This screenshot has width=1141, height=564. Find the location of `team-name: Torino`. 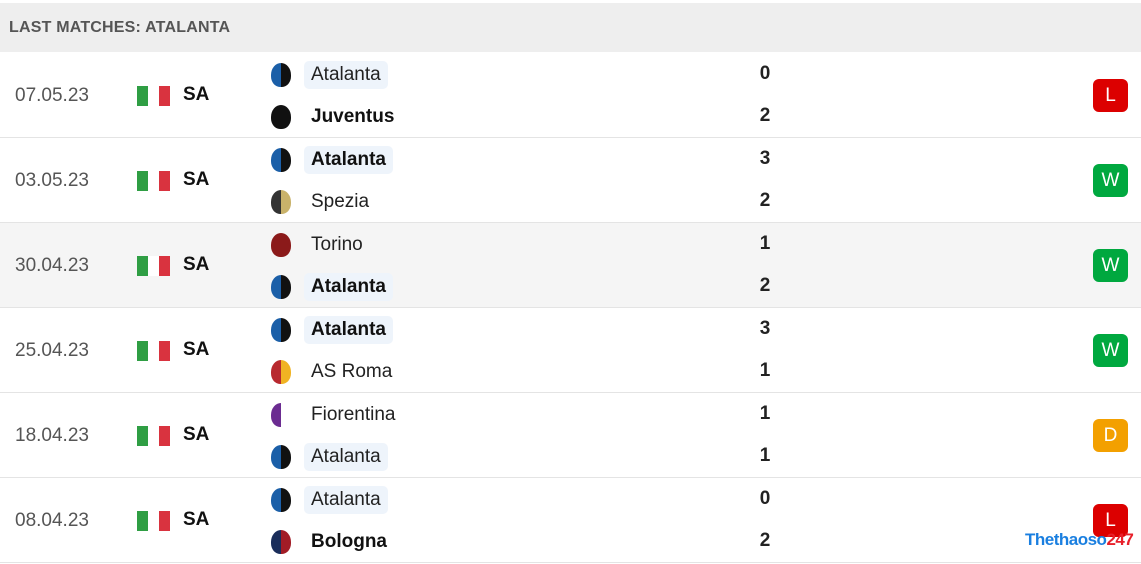

team-name: Torino is located at coordinates (337, 244).